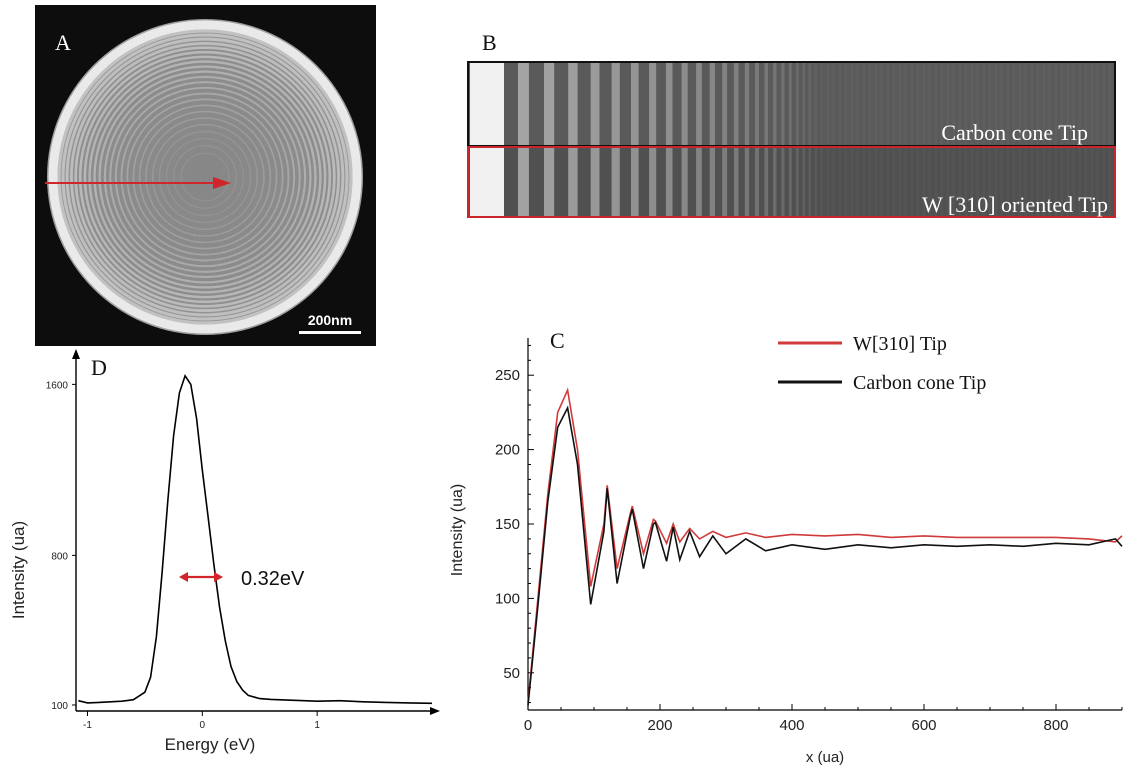 This screenshot has height=774, width=1124. What do you see at coordinates (205, 175) in the screenshot?
I see `panel-a: A 200nm` at bounding box center [205, 175].